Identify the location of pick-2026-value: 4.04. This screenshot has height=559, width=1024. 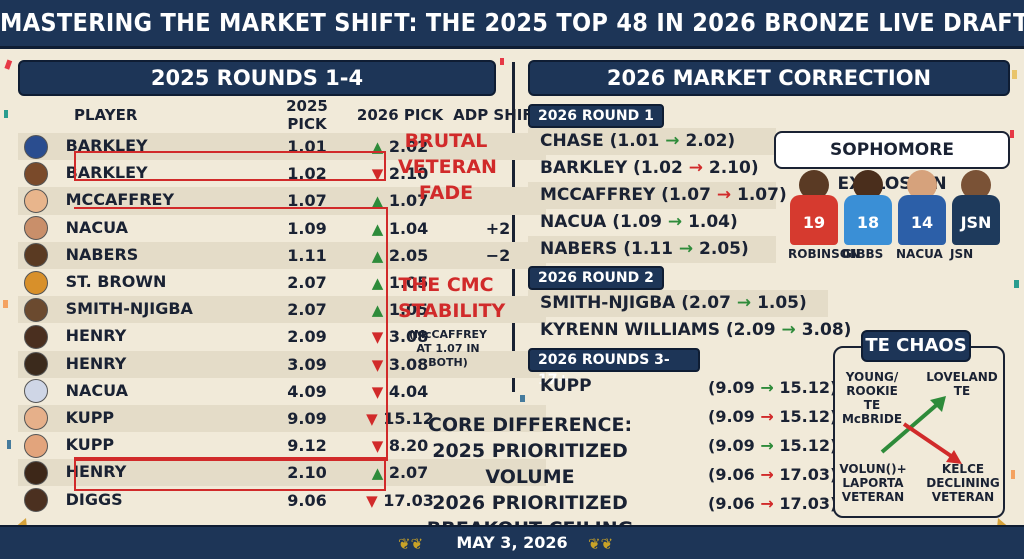
(408, 391).